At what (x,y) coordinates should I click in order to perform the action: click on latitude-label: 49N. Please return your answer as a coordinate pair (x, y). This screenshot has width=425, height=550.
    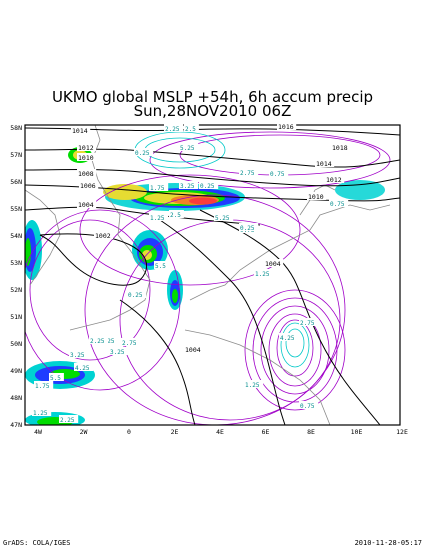
    Looking at the image, I should click on (16, 371).